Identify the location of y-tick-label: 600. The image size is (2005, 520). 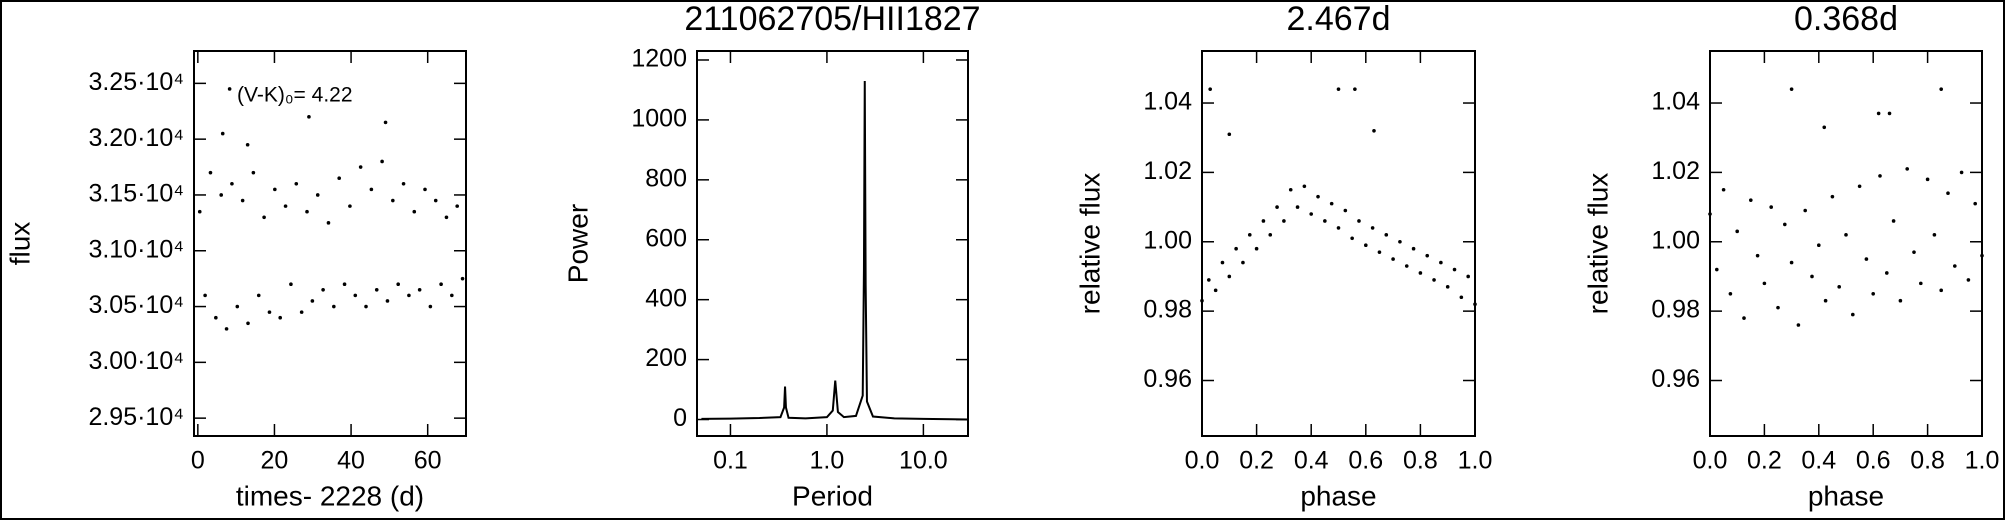
(666, 238).